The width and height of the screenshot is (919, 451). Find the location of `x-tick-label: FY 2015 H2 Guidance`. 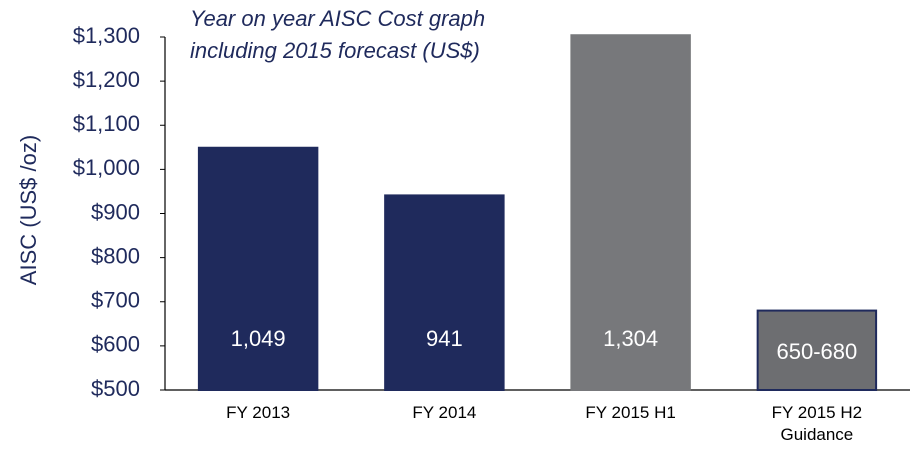

x-tick-label: FY 2015 H2 Guidance is located at coordinates (817, 423).